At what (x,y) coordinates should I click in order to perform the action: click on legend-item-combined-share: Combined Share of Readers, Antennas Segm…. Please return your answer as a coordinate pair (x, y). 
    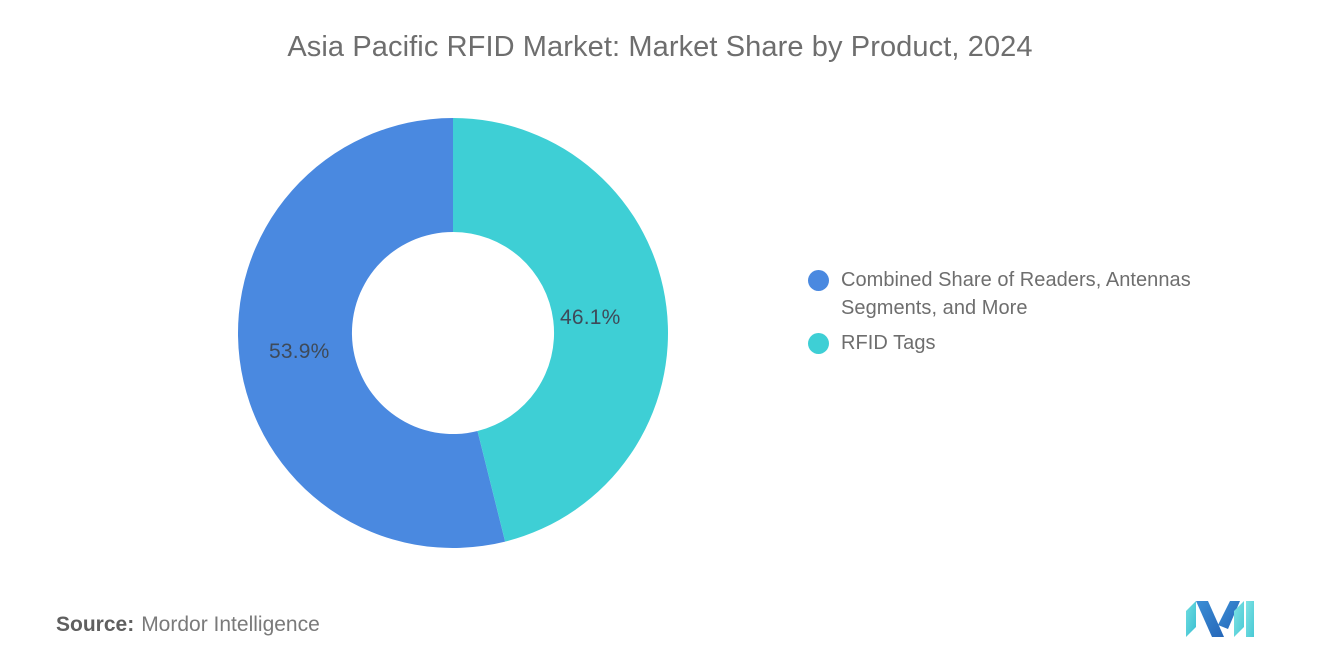
    Looking at the image, I should click on (1043, 294).